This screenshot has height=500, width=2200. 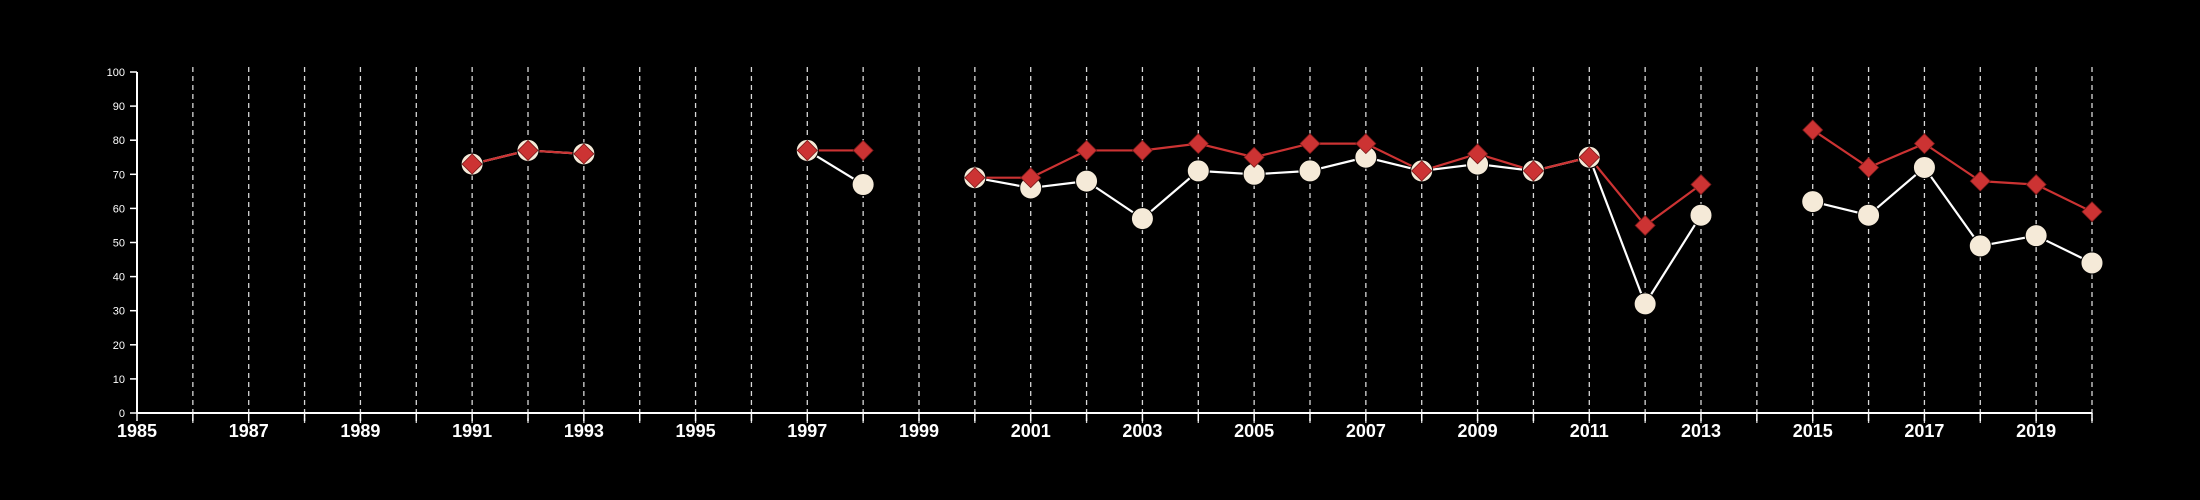 I want to click on y-tick-label: 70, so click(x=119, y=175).